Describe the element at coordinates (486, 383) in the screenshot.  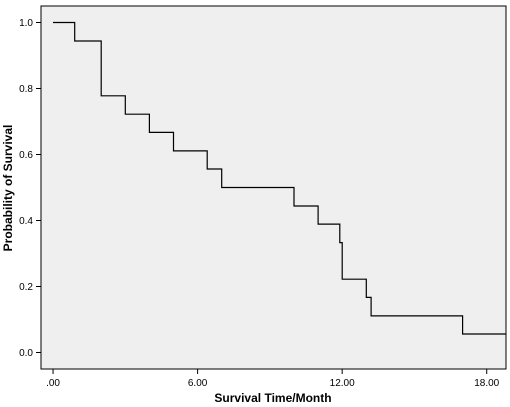
I see `x-tick-label: 18.00` at that location.